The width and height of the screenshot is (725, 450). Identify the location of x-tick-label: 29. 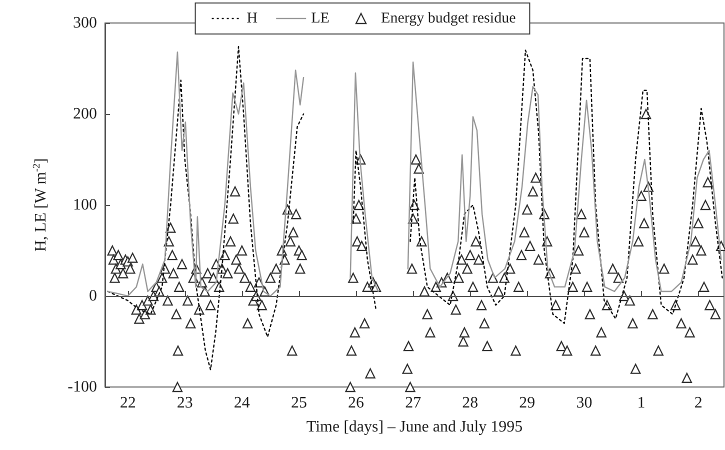
(527, 403).